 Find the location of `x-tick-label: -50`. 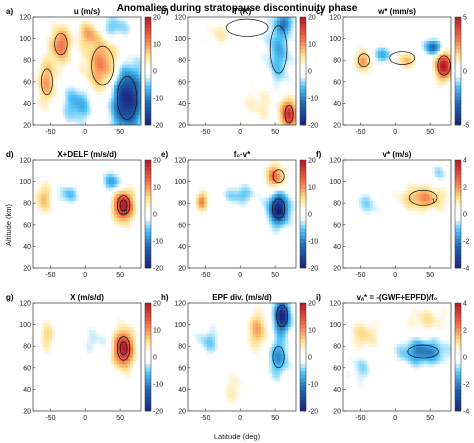

x-tick-label: -50 is located at coordinates (205, 132).